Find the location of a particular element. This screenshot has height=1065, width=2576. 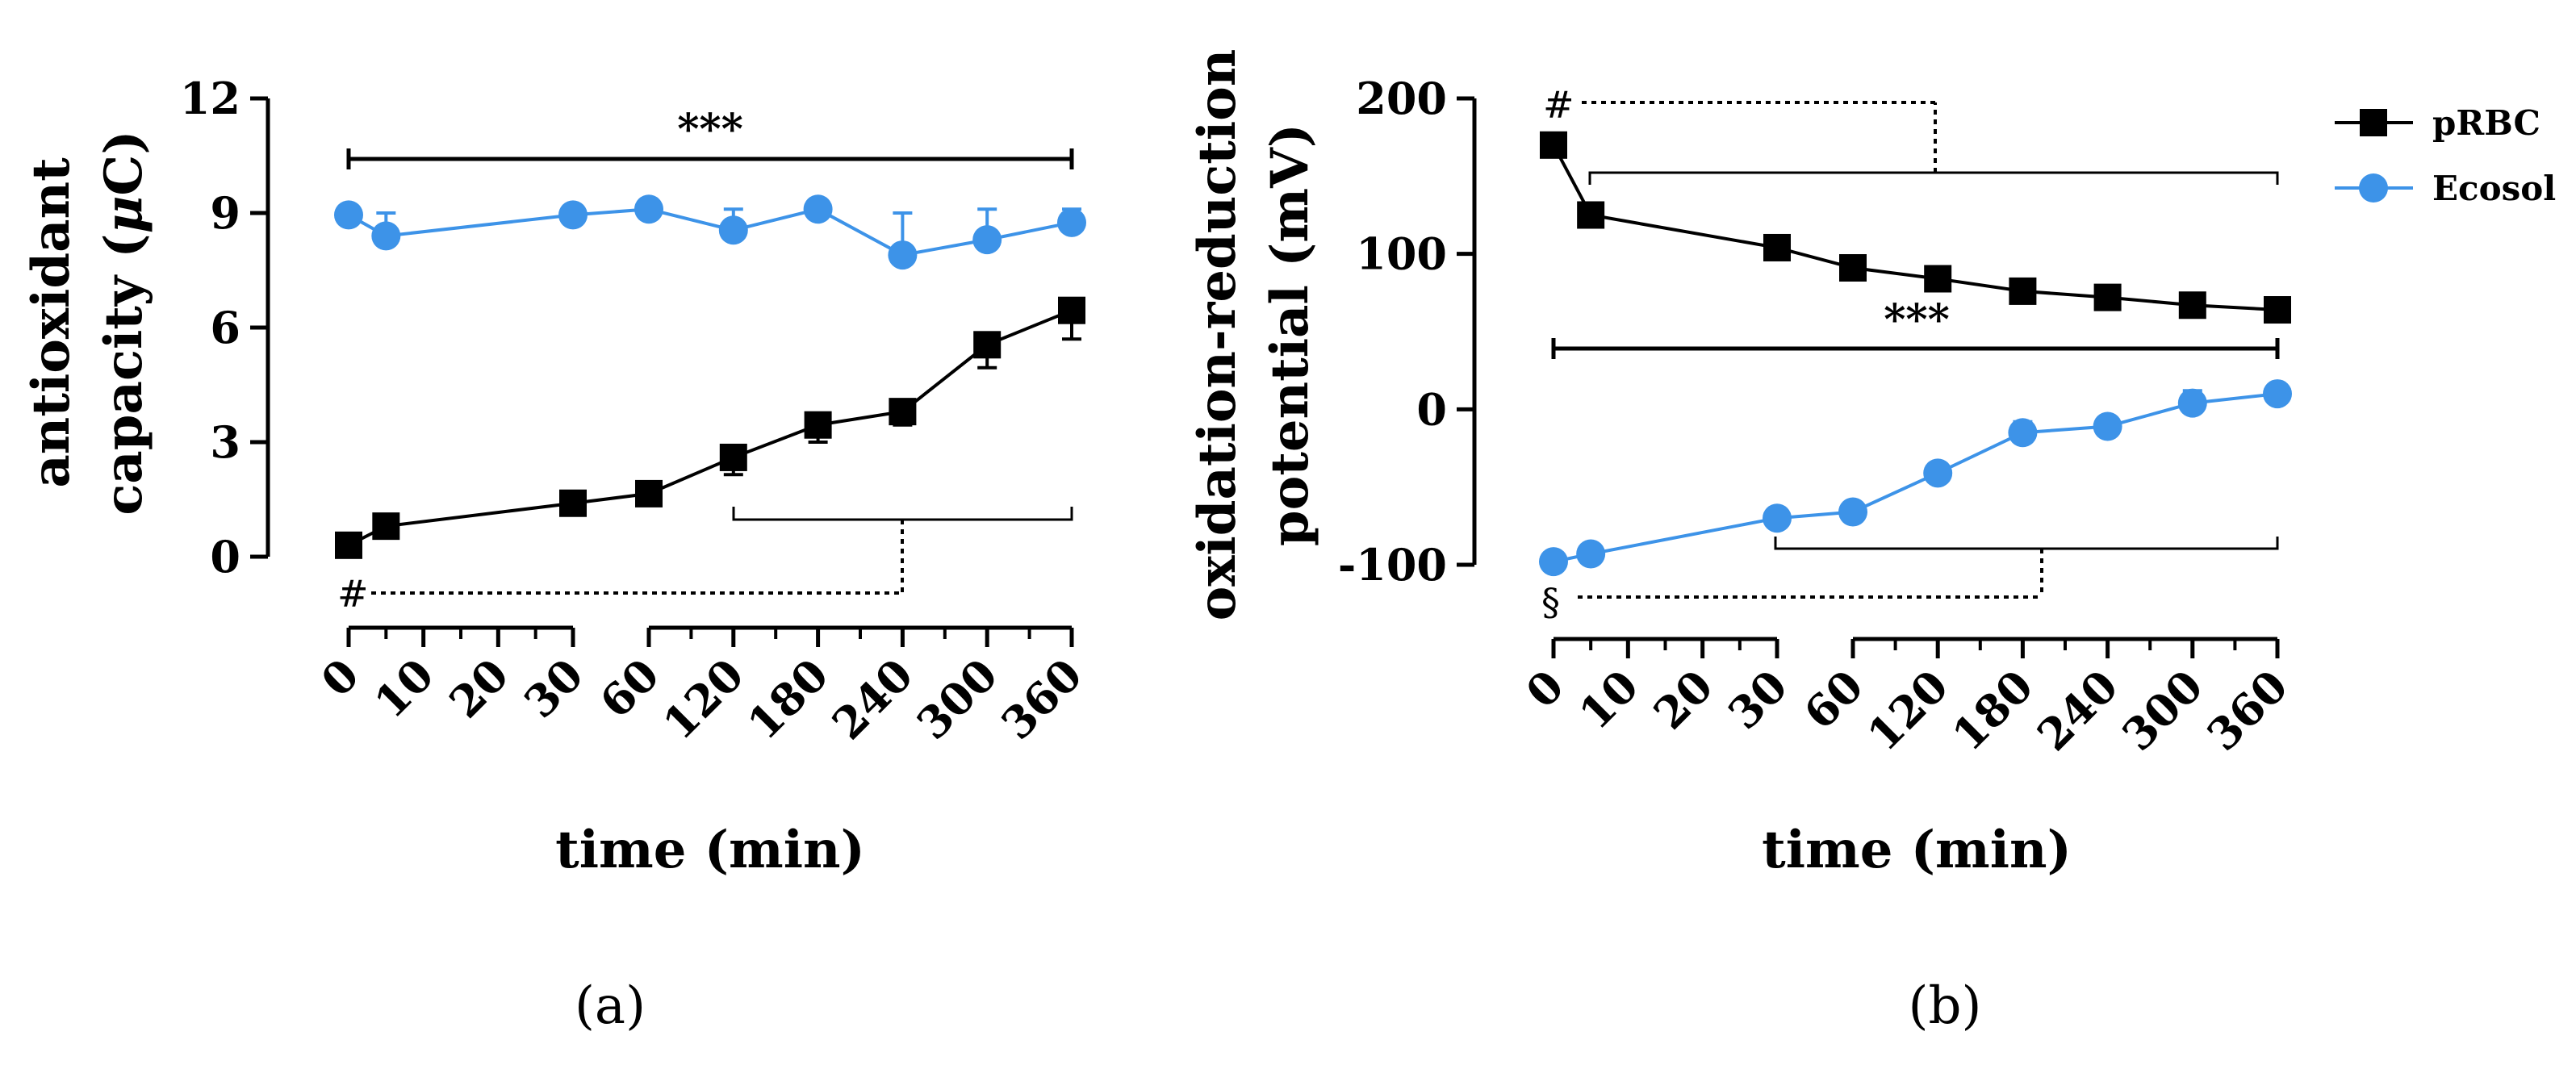

panel-a-y-label-suffix: C) is located at coordinates (124, 162).